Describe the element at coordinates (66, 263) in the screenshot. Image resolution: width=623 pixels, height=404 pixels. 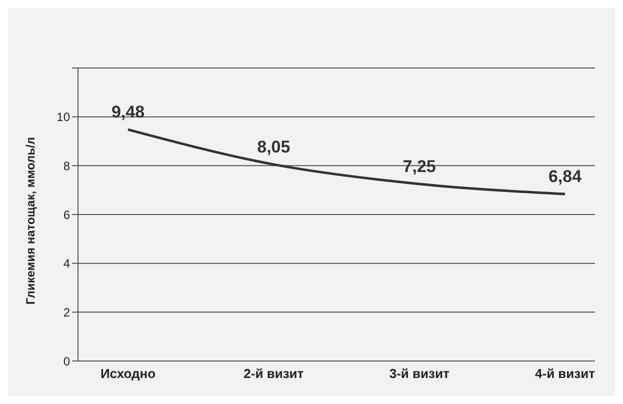
I see `y-tick-label: 4` at that location.